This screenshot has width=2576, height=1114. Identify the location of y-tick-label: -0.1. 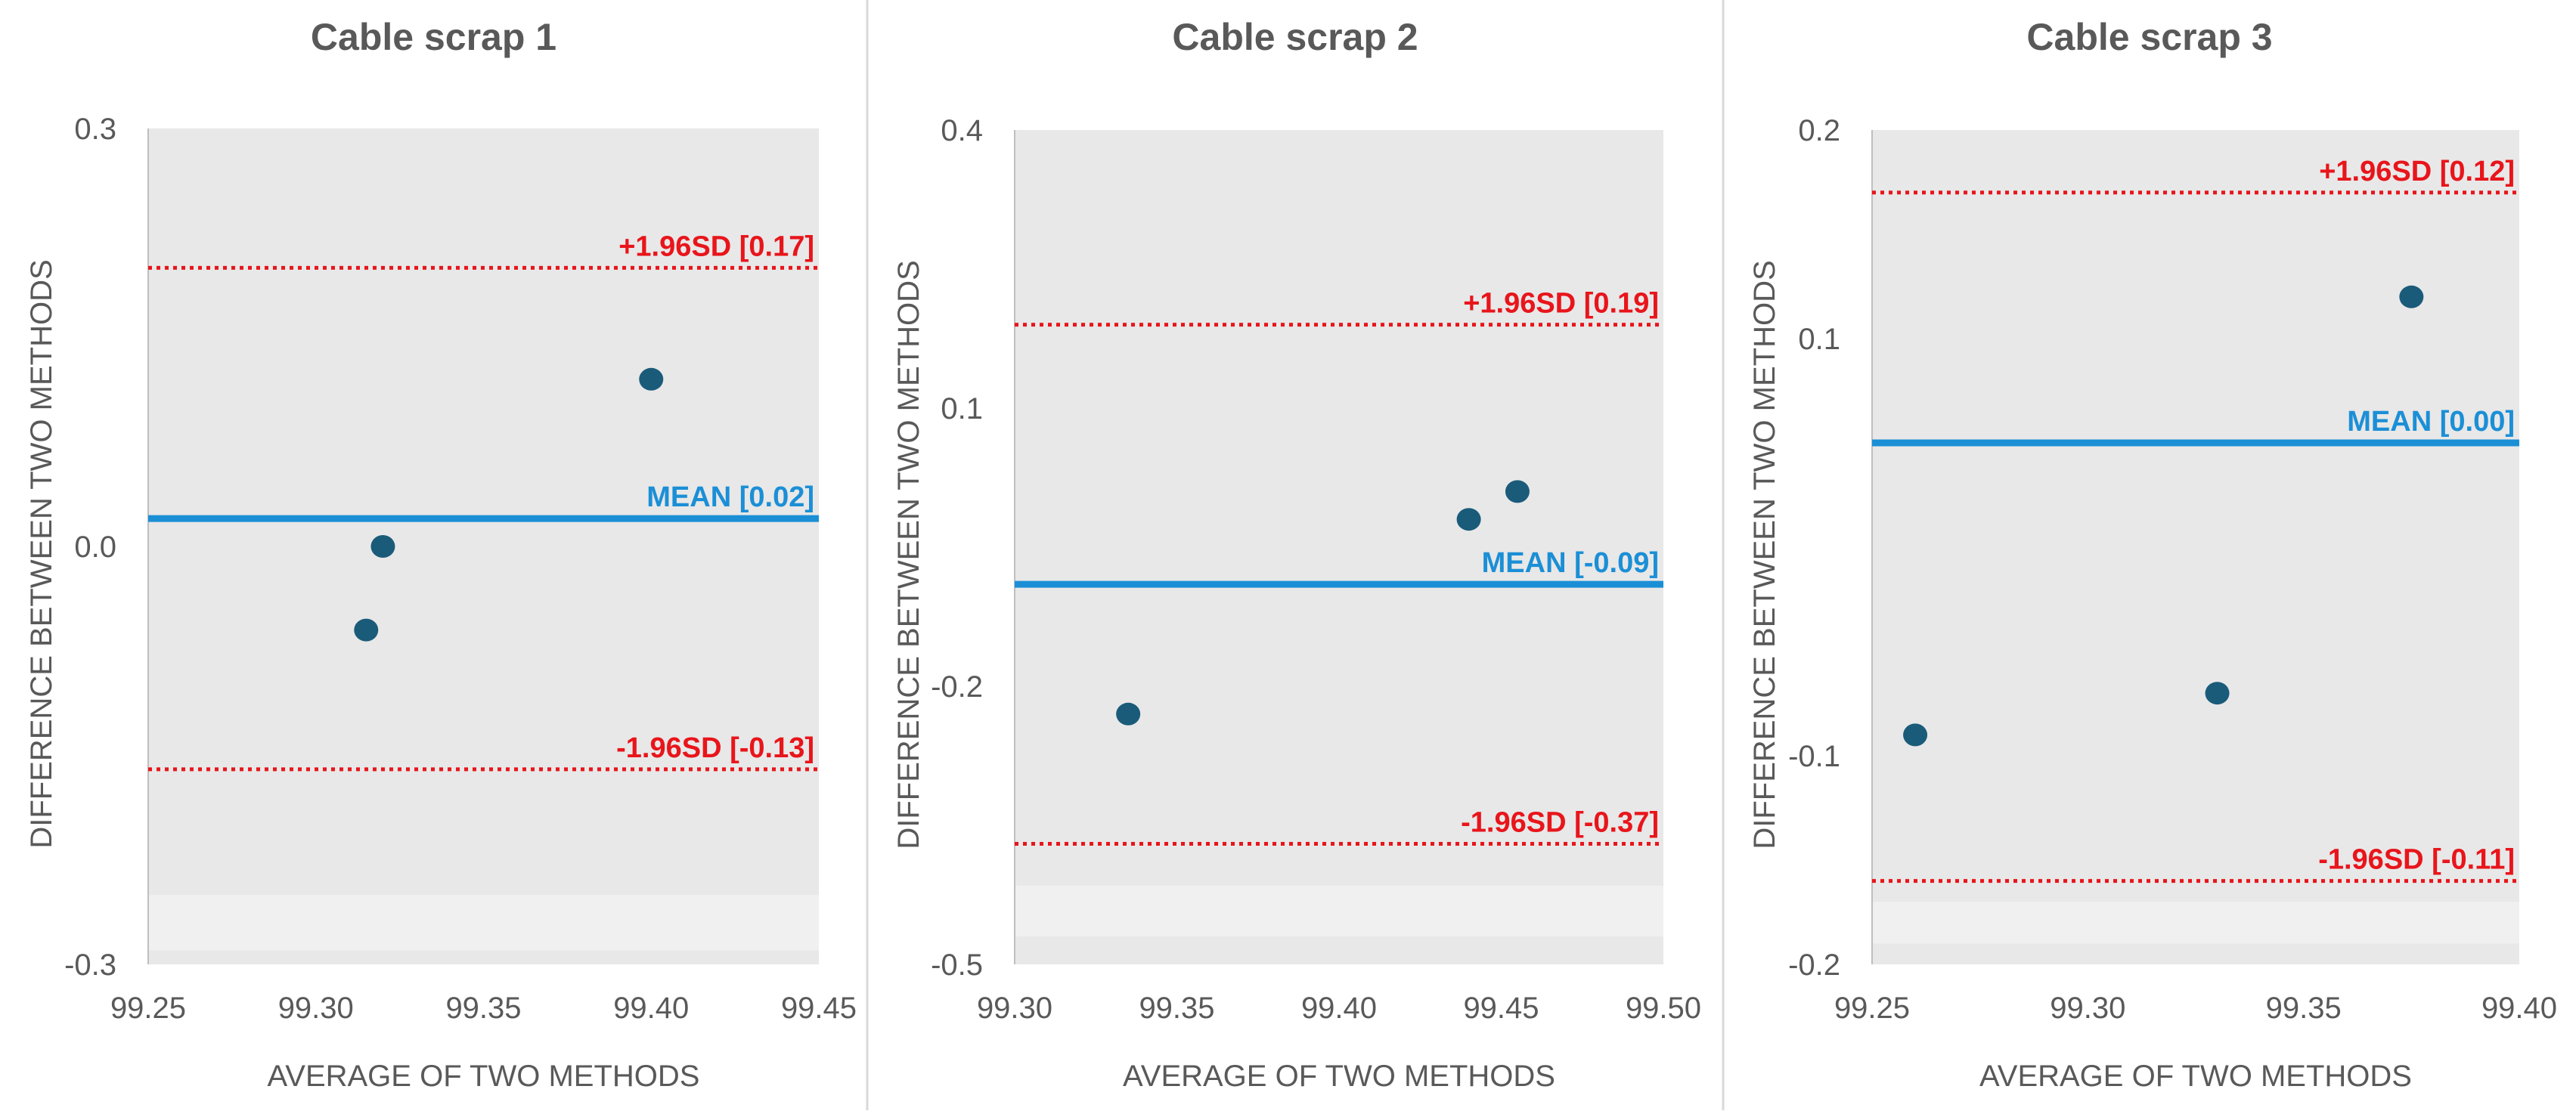
(1814, 757).